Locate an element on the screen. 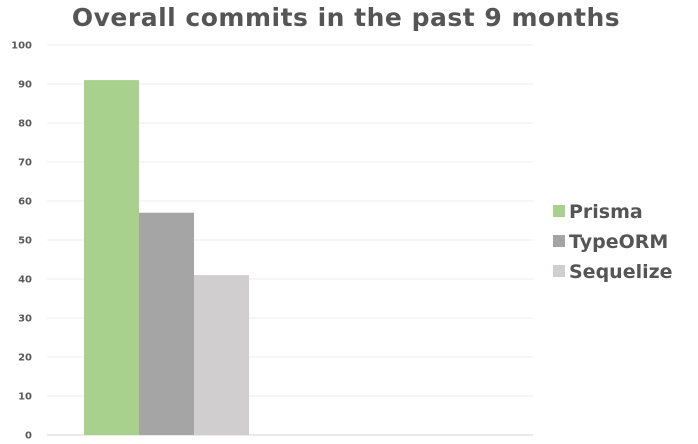 The image size is (698, 444). bar-typeorm is located at coordinates (166, 323).